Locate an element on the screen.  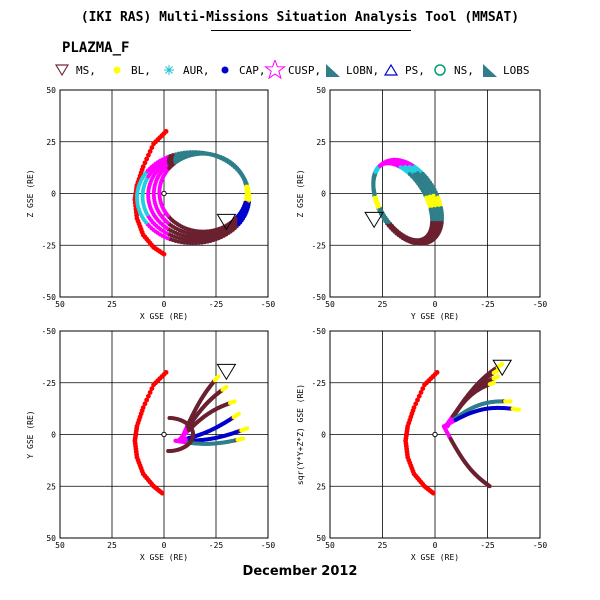
x-axis-label: Y GSE (RE) is located at coordinates (435, 316).